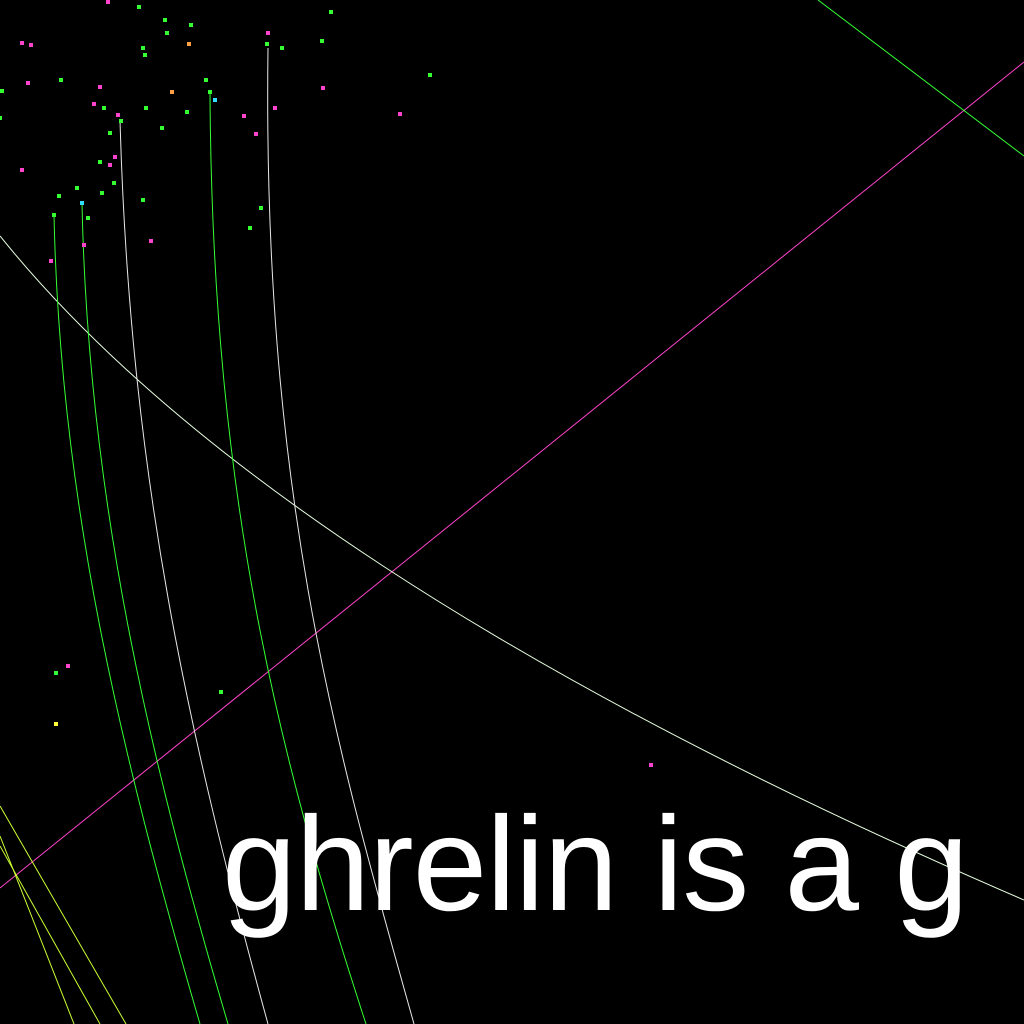 Image resolution: width=1024 pixels, height=1024 pixels. What do you see at coordinates (595, 864) in the screenshot?
I see `caption-text: ghrelin is a g` at bounding box center [595, 864].